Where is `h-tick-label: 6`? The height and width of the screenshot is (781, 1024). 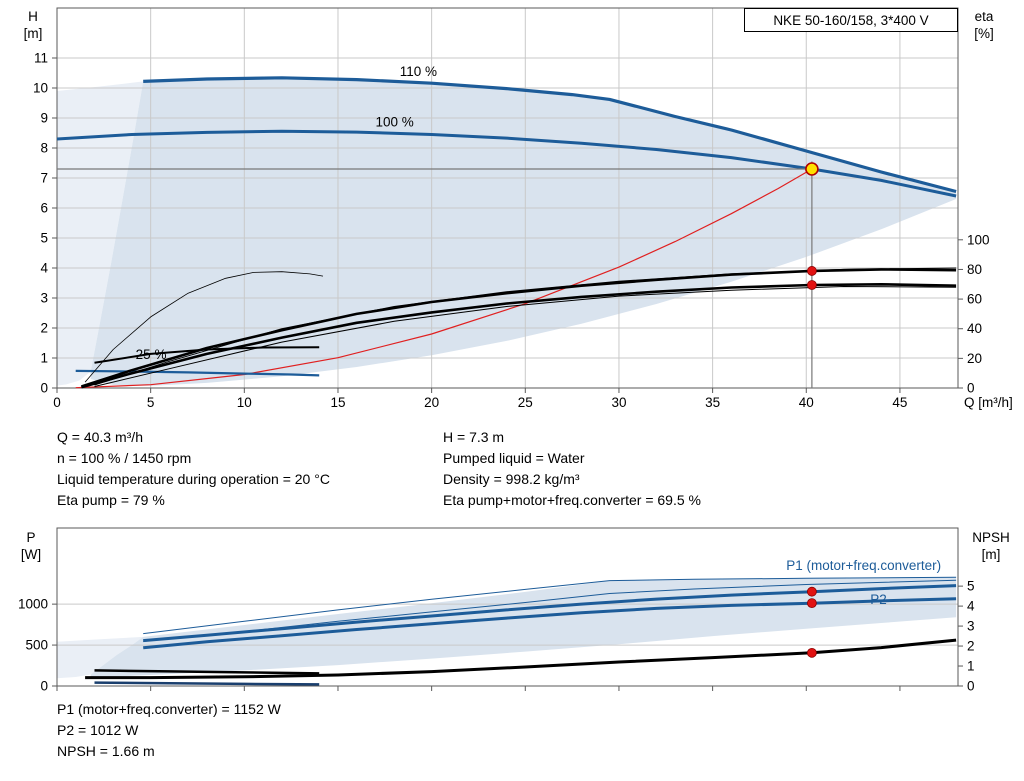
h-tick-label: 6 is located at coordinates (44, 208).